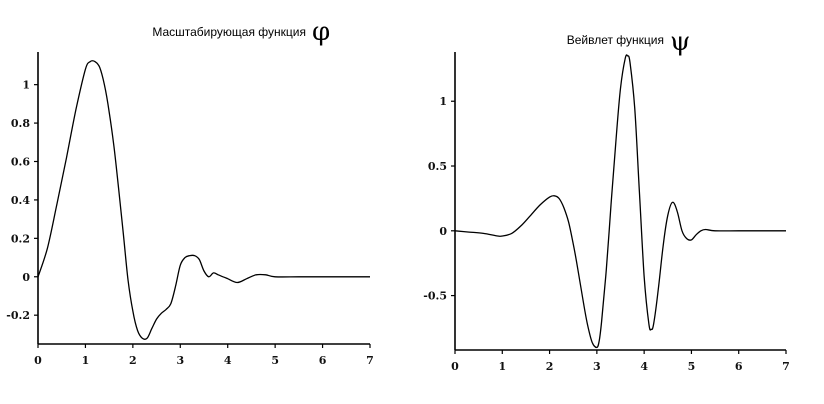 The image size is (824, 404). What do you see at coordinates (321, 32) in the screenshot?
I see `chart-title-symbol: φ` at bounding box center [321, 32].